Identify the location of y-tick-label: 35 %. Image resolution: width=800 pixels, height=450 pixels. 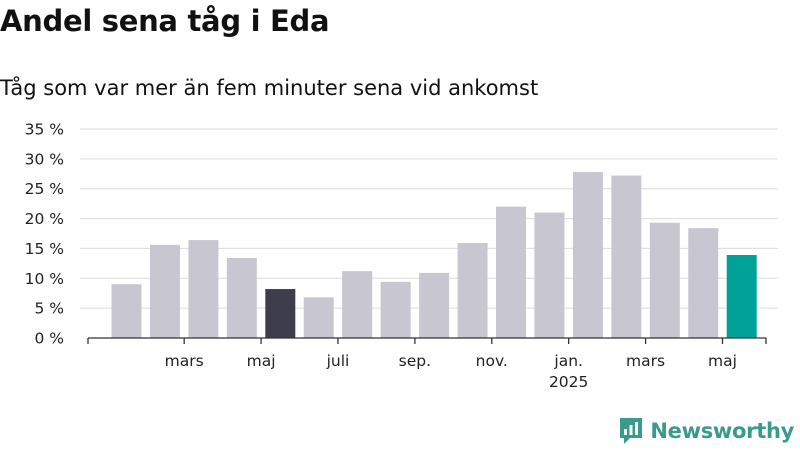
(44, 130).